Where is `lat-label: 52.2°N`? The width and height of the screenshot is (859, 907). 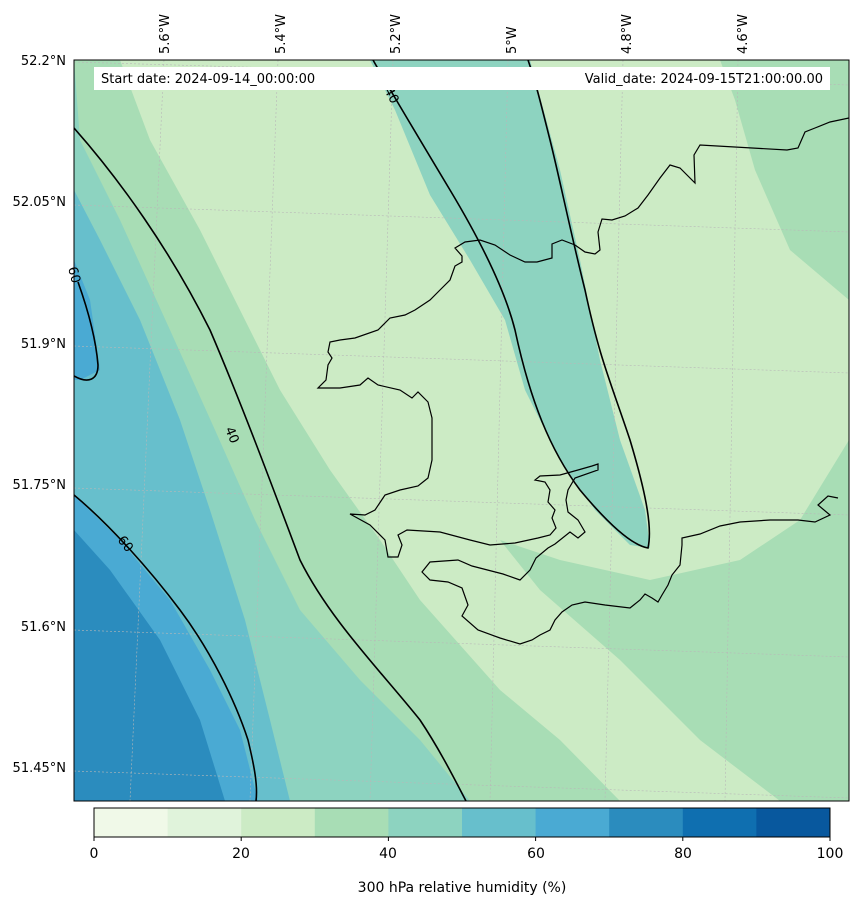 lat-label: 52.2°N is located at coordinates (43, 61).